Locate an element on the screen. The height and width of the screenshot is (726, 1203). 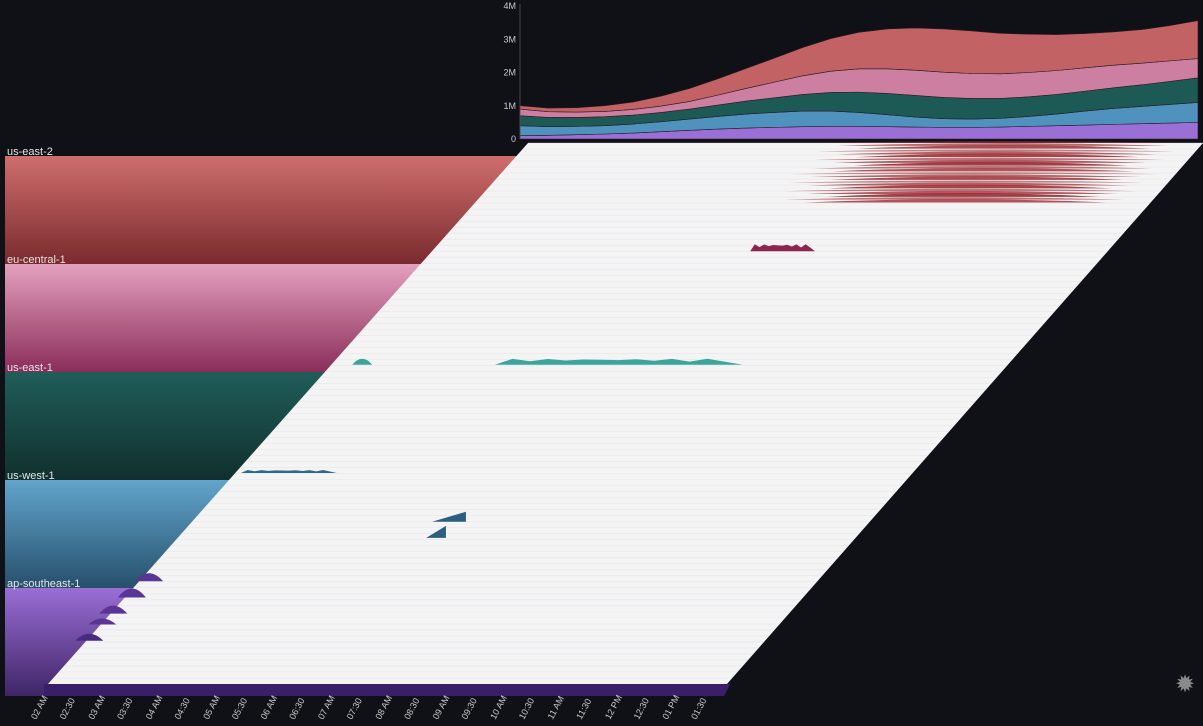
summary-y-tick-label: 3M is located at coordinates (509, 39).